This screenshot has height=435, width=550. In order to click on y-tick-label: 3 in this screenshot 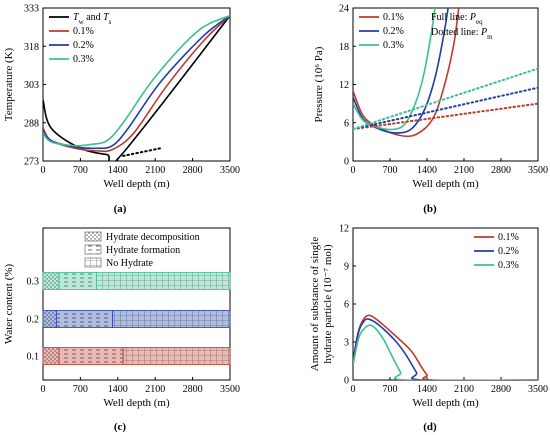, I will do `click(346, 343)`.